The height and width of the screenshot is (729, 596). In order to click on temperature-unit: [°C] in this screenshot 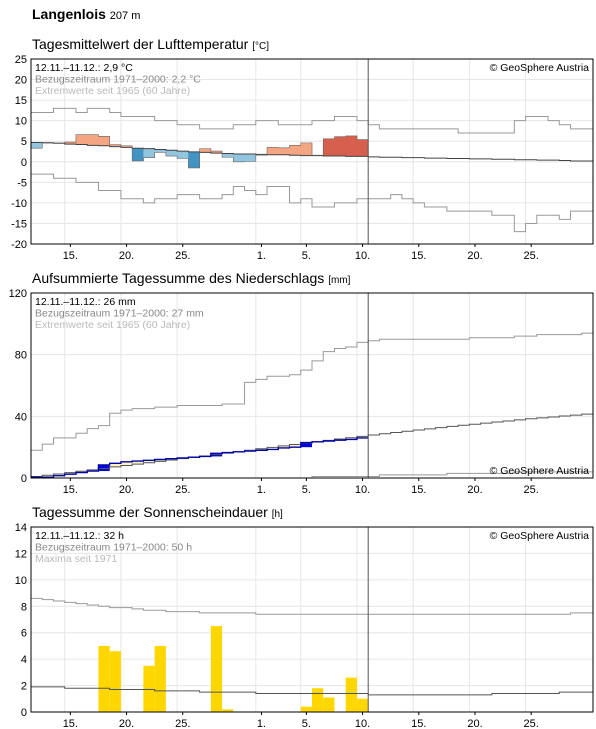, I will do `click(260, 46)`.